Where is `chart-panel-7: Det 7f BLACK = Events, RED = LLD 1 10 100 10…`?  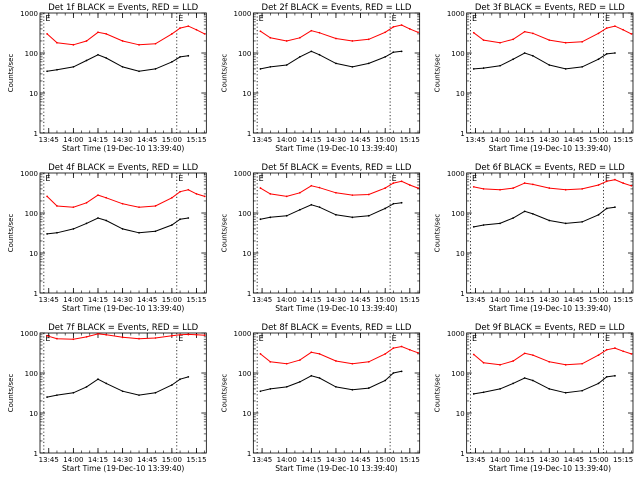 chart-panel-7: Det 7f BLACK = Events, RED = LLD 1 10 100 10… is located at coordinates (107, 398).